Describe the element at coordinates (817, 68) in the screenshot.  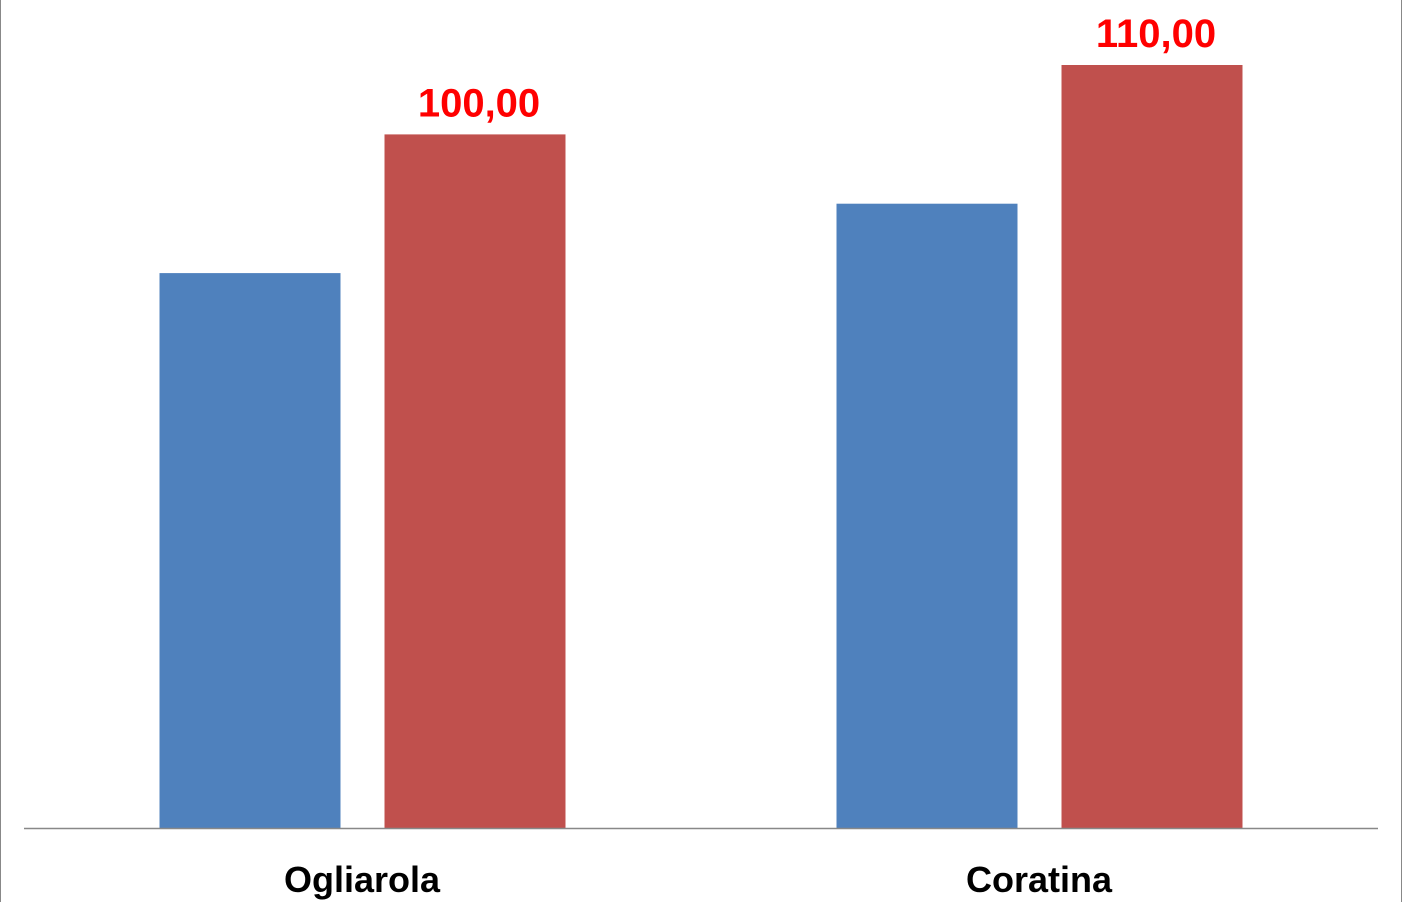
I see `data-labels-layer: 100,00 110,00` at that location.